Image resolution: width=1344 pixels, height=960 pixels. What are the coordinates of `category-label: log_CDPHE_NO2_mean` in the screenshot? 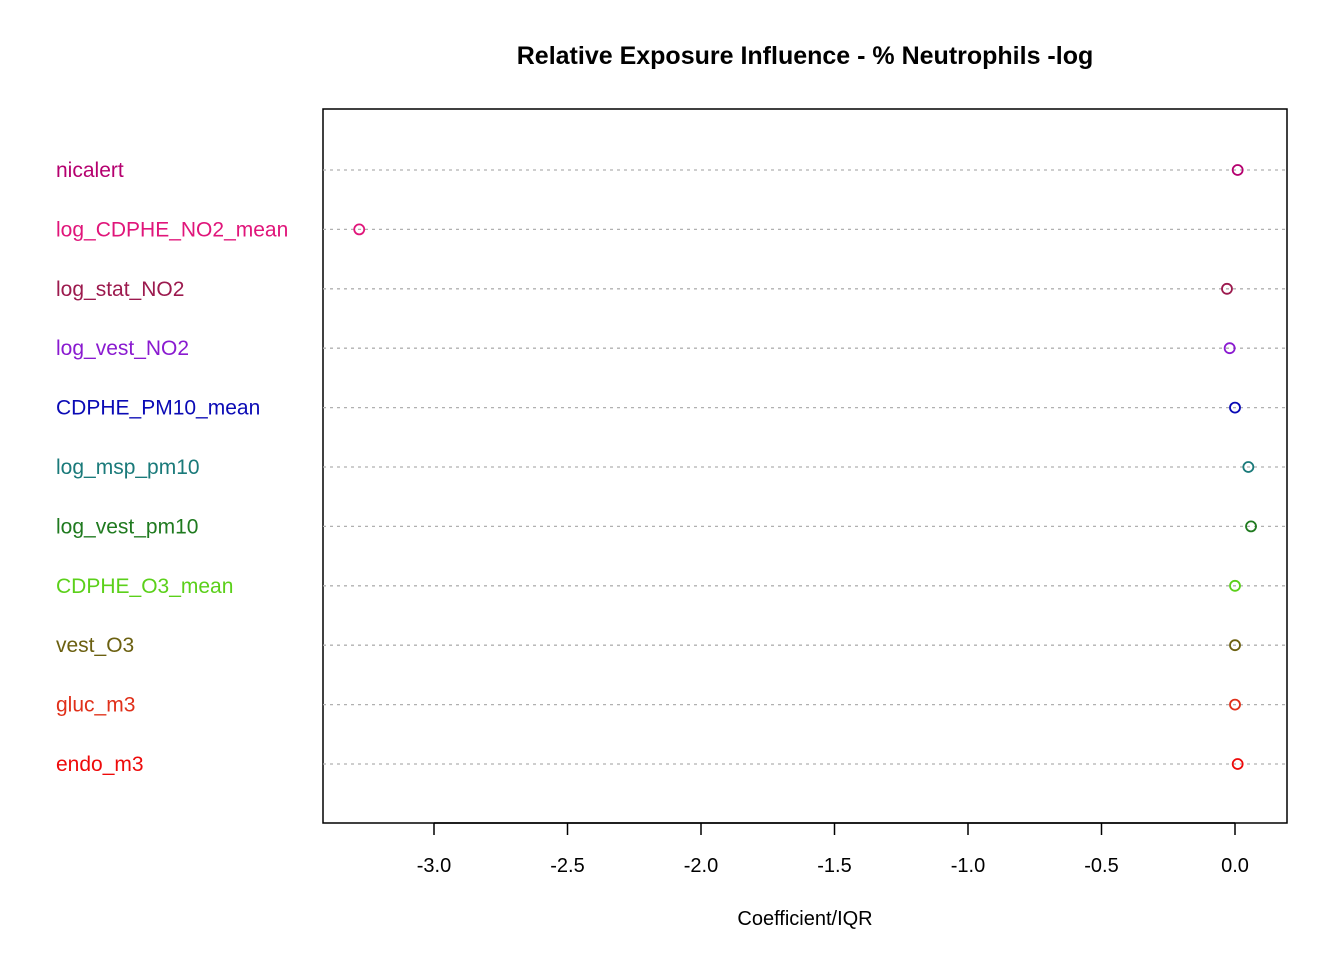 It's located at (172, 229).